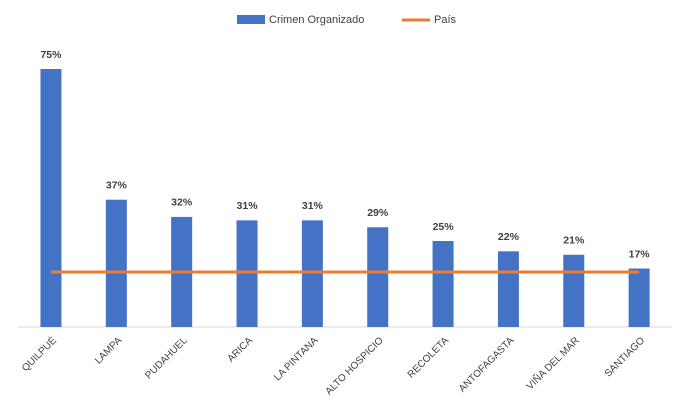 This screenshot has height=412, width=675. I want to click on x-tick-label: SANTIAGO, so click(625, 357).